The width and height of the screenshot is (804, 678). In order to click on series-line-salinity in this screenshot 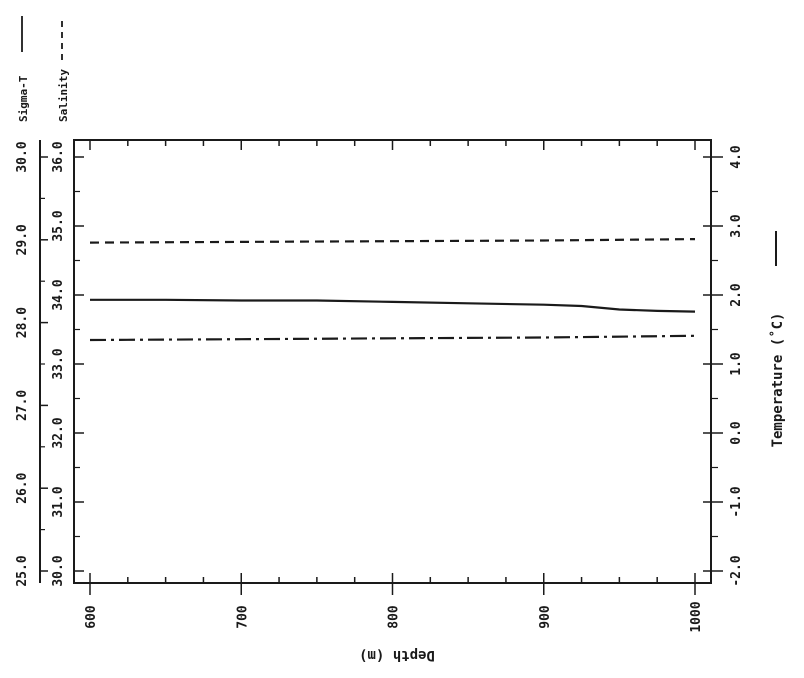, I will do `click(392, 241)`.